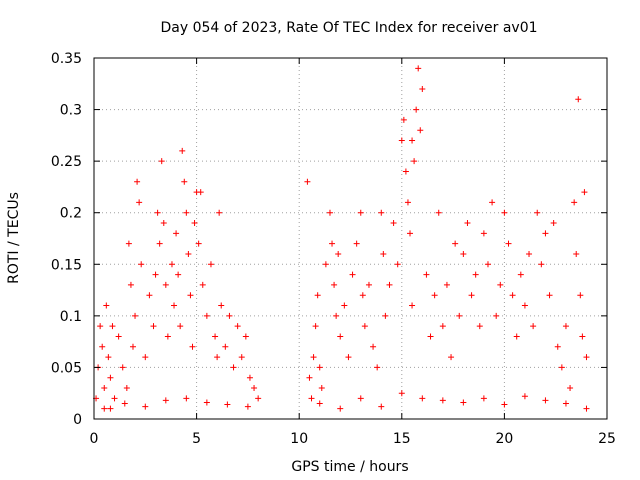 This screenshot has height=480, width=640. Describe the element at coordinates (77, 420) in the screenshot. I see `y-tick-label: 0` at that location.